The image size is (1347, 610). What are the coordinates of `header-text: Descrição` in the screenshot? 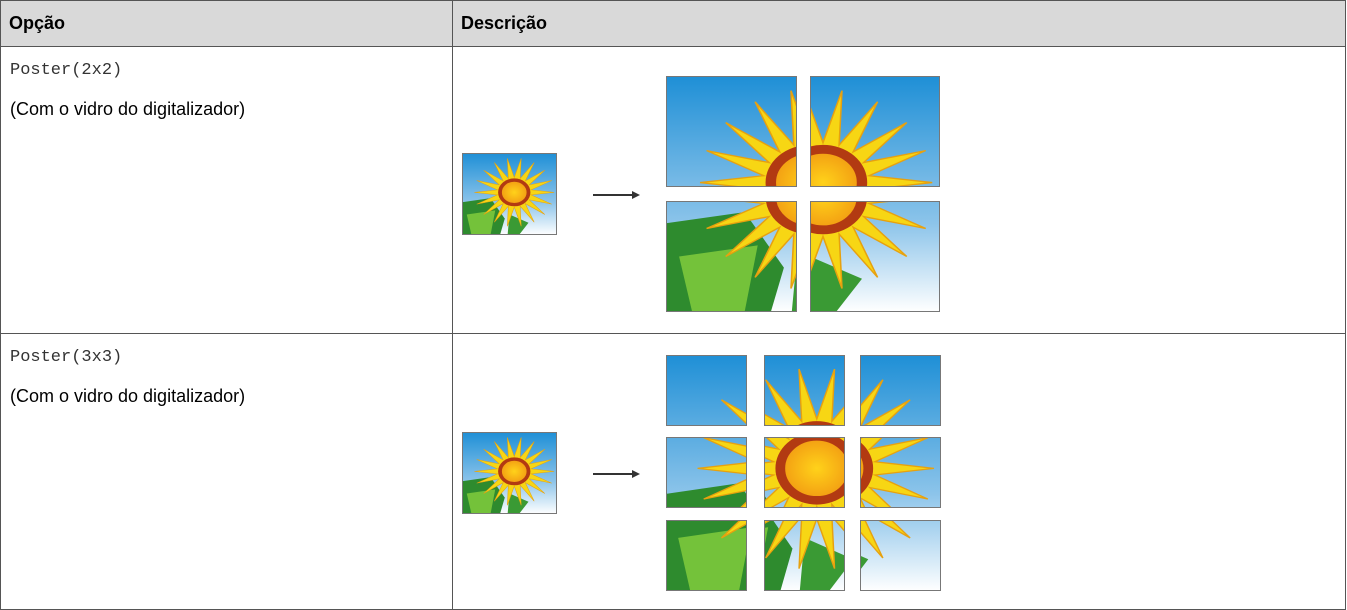 It's located at (504, 23).